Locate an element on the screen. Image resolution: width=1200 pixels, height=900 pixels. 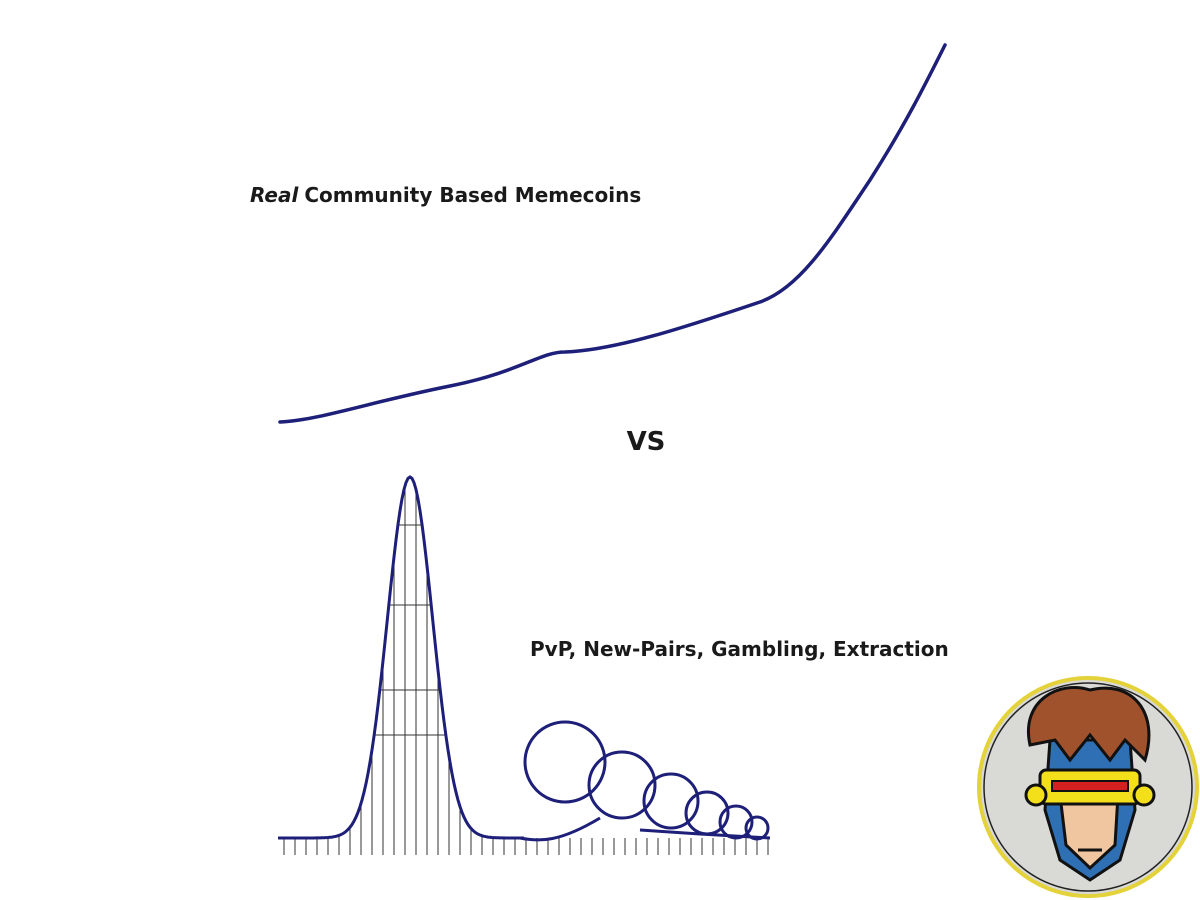
avatar-hair is located at coordinates (1089, 724).